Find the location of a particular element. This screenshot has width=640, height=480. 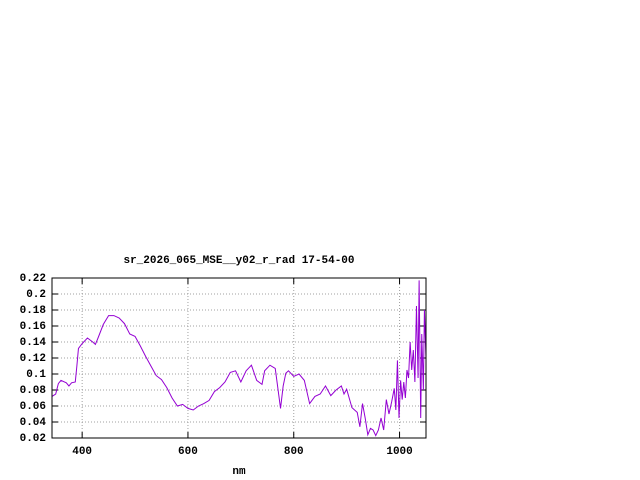

y-tick-label: 0.18 is located at coordinates (33, 311).